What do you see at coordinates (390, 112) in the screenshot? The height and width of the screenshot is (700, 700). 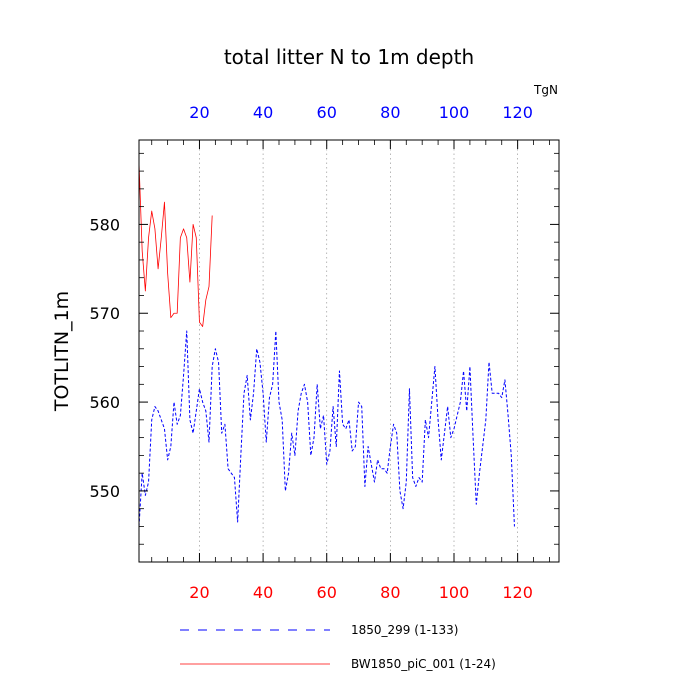 I see `x-tick-label-top-80: 80` at bounding box center [390, 112].